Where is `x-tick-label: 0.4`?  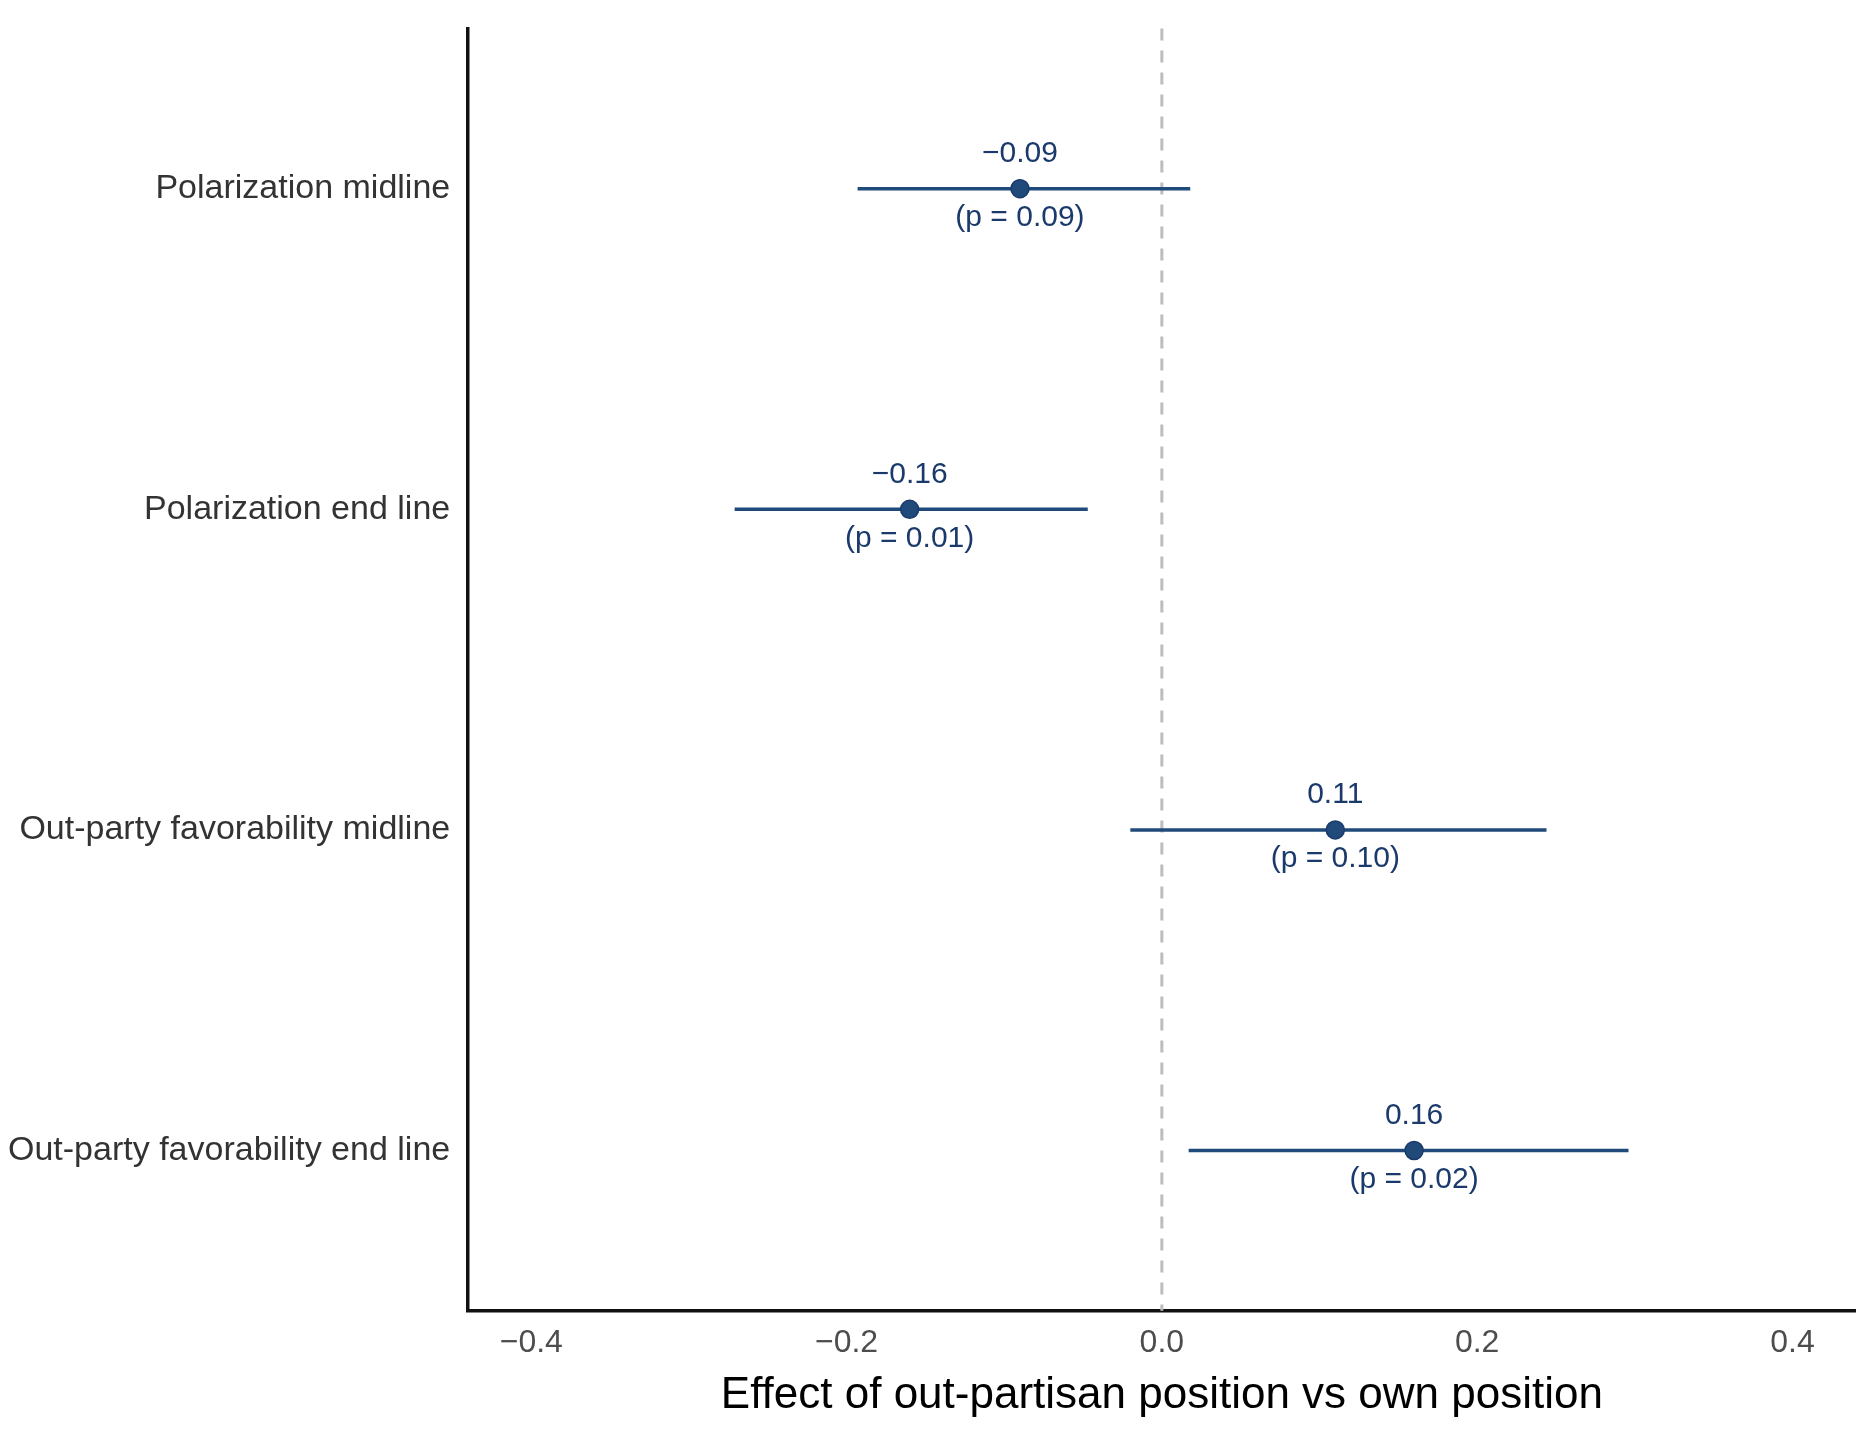 x-tick-label: 0.4 is located at coordinates (1792, 1340).